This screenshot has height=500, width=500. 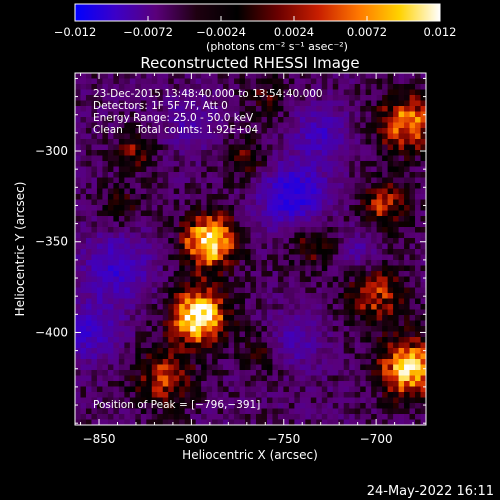 What do you see at coordinates (176, 405) in the screenshot?
I see `peak-position-label: Position of Peak = [−796,−391]` at bounding box center [176, 405].